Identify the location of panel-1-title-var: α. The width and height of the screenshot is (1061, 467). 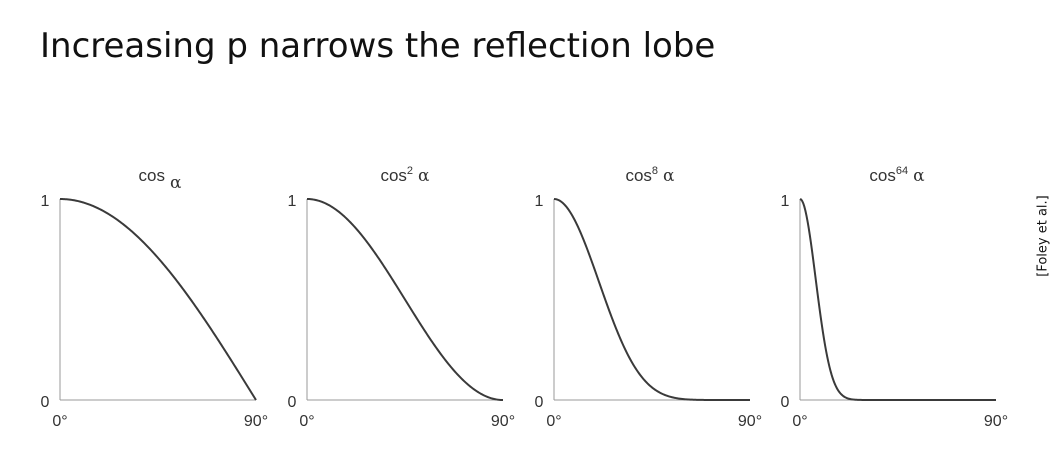
(176, 183).